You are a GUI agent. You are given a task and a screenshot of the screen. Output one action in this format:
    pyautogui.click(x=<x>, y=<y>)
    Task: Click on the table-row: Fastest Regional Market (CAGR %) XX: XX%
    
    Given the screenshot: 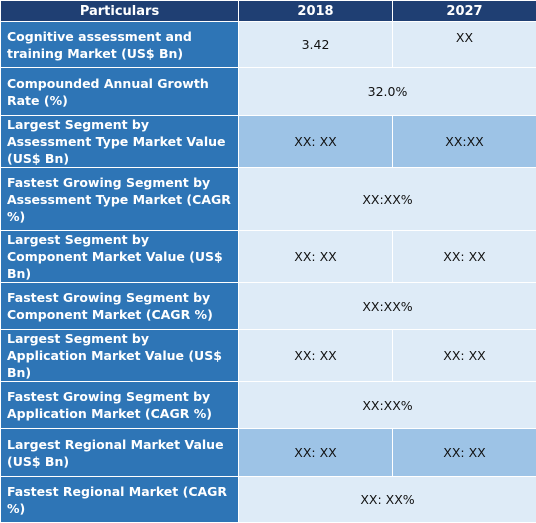 What is the action you would take?
    pyautogui.click(x=268, y=499)
    